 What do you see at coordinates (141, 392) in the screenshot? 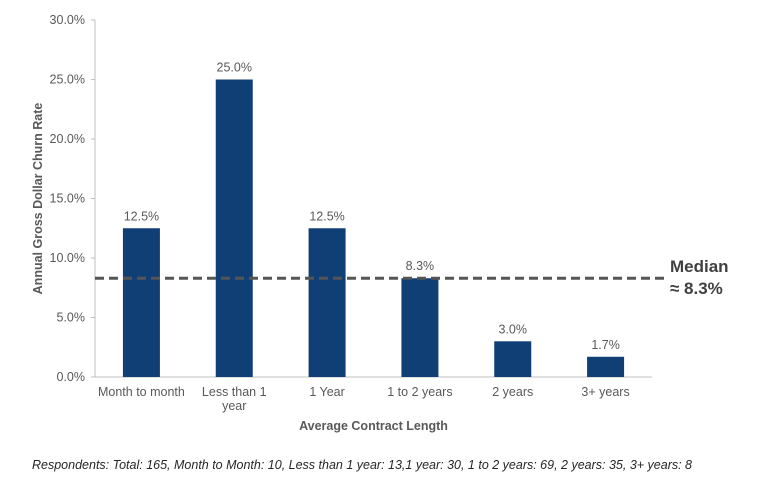
I see `x-tick-label: Month to month` at bounding box center [141, 392].